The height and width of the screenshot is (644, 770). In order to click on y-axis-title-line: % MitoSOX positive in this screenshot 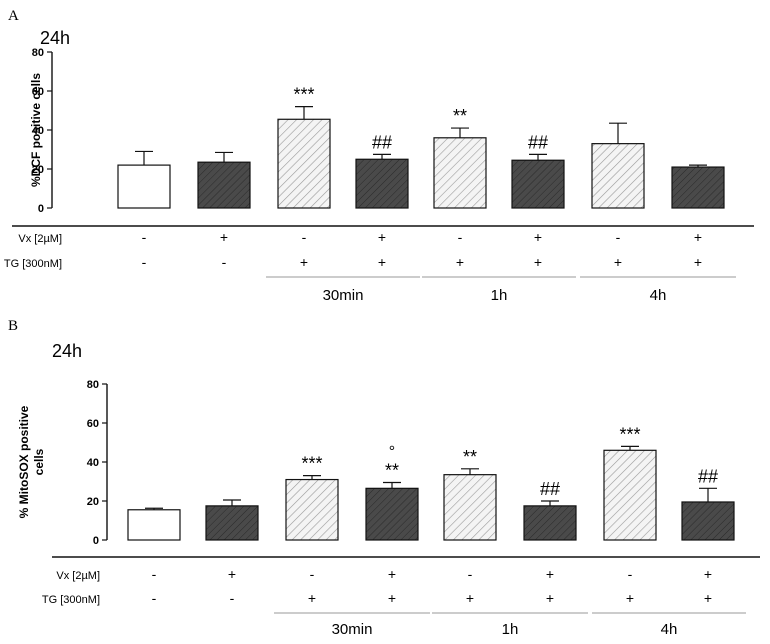, I will do `click(24, 461)`.